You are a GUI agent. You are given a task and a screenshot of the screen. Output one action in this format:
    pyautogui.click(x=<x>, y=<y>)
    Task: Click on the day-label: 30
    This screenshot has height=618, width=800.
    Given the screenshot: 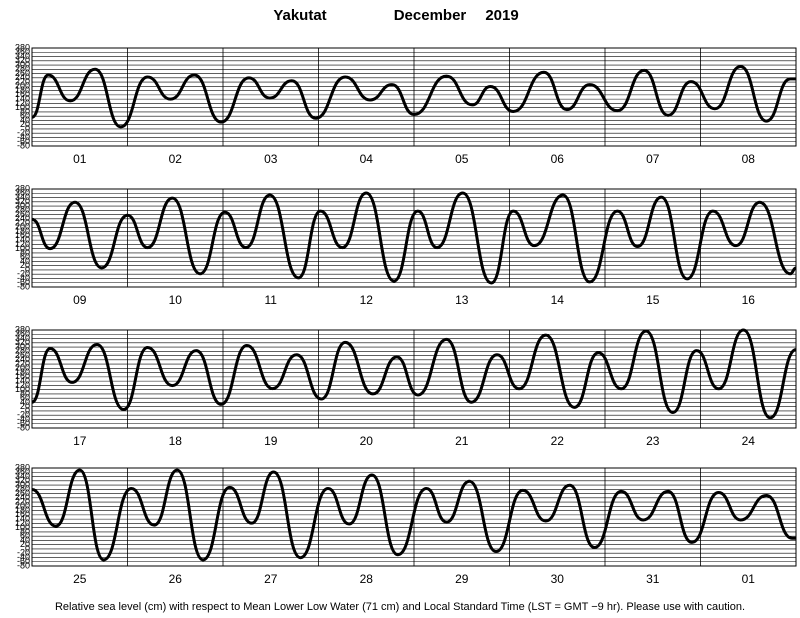 What is the action you would take?
    pyautogui.click(x=558, y=579)
    